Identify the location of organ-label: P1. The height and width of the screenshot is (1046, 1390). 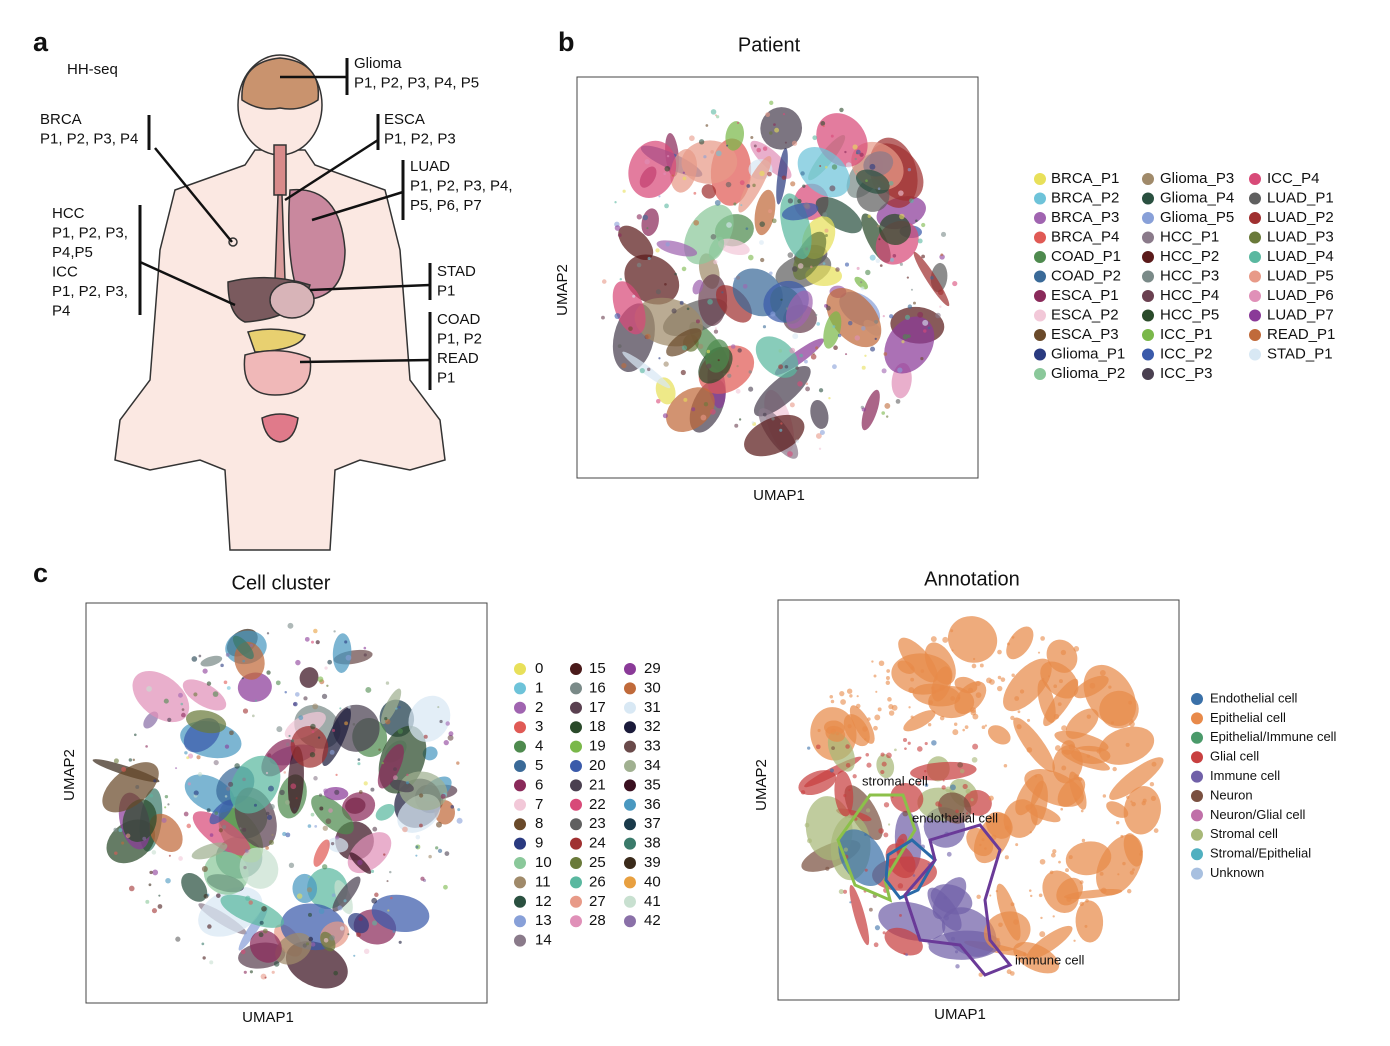
(446, 290).